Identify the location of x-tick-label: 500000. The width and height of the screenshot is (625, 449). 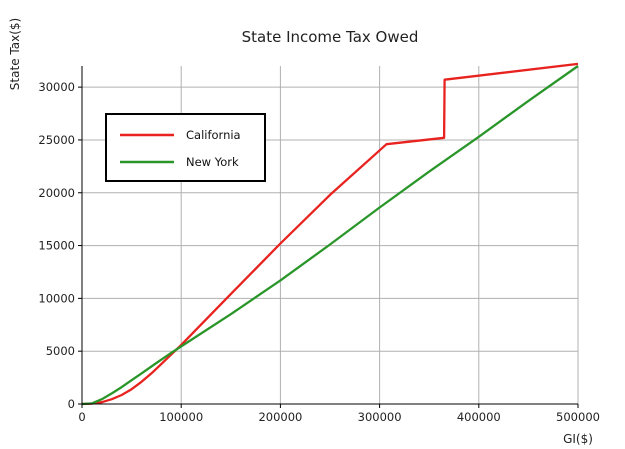
(578, 417).